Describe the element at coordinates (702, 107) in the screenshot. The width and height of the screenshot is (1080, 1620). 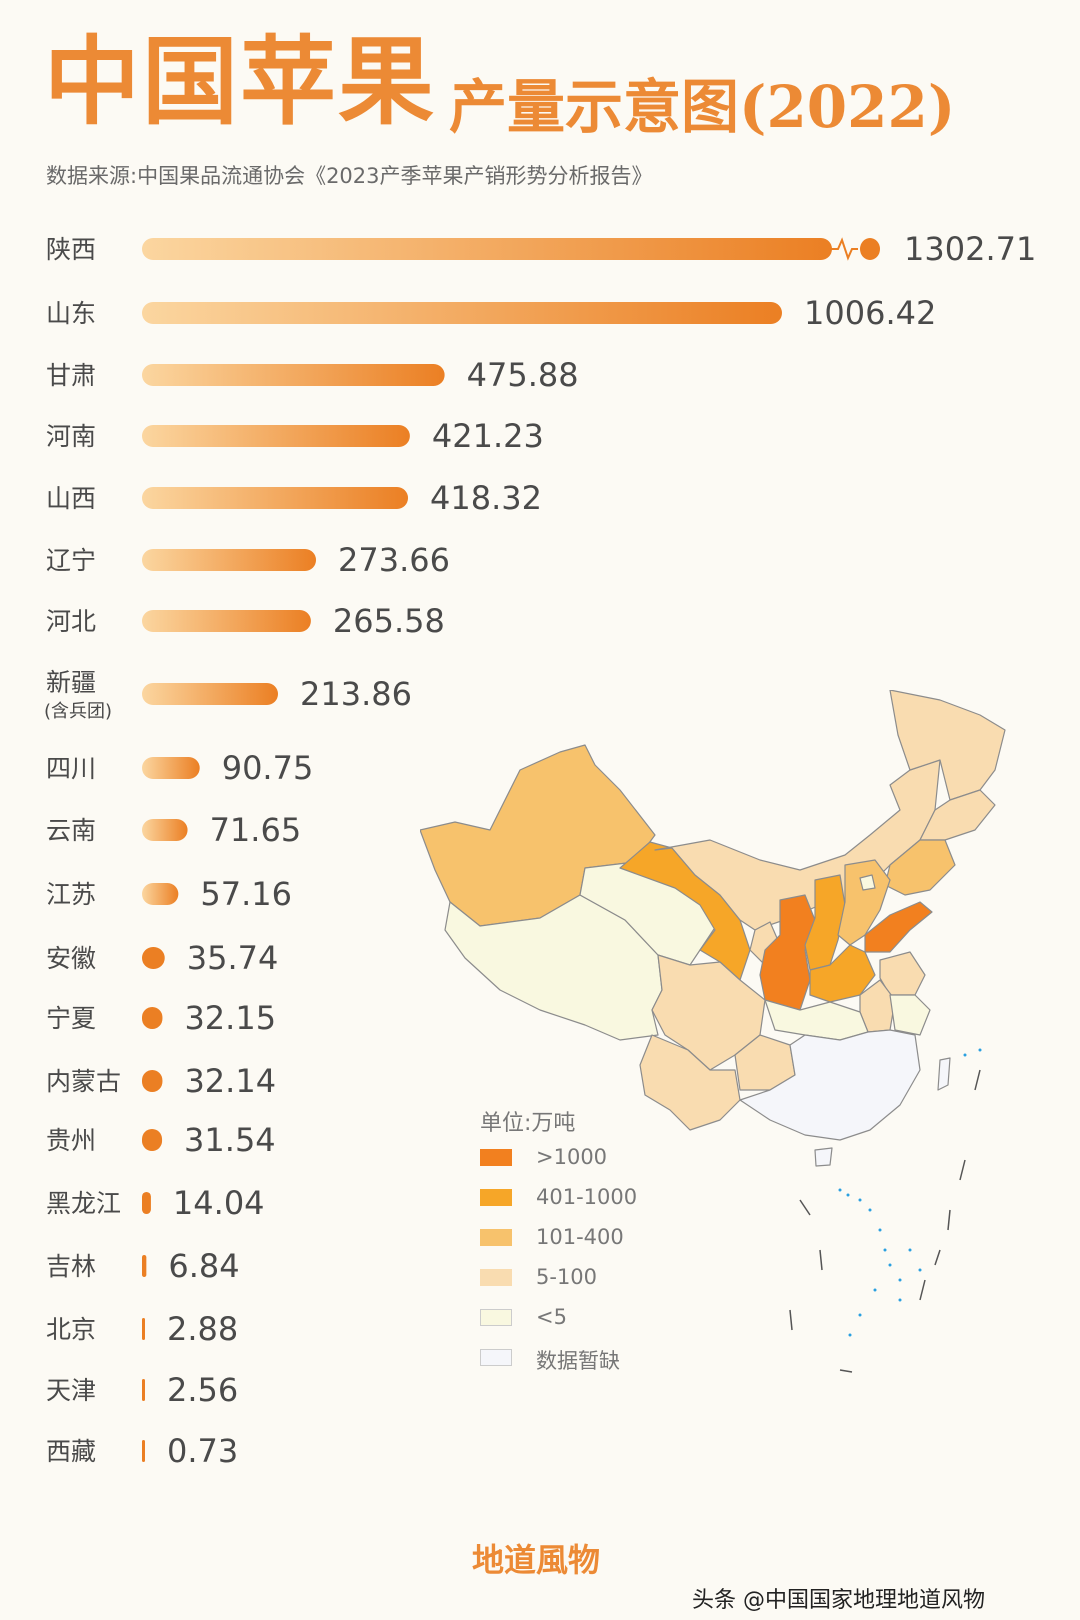
I see `title-sub: 产量示意图(2022)` at that location.